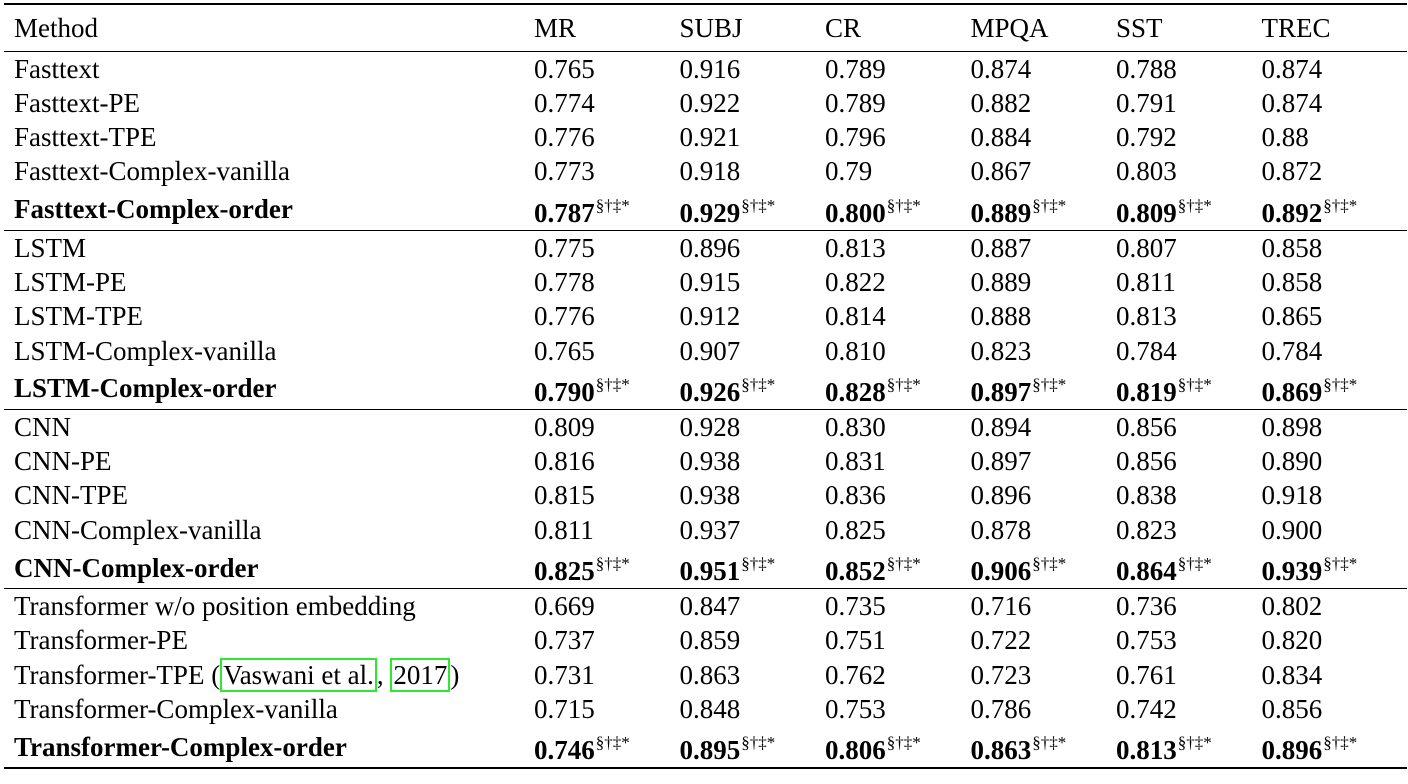  What do you see at coordinates (855, 281) in the screenshot?
I see `score-value: 0.822` at bounding box center [855, 281].